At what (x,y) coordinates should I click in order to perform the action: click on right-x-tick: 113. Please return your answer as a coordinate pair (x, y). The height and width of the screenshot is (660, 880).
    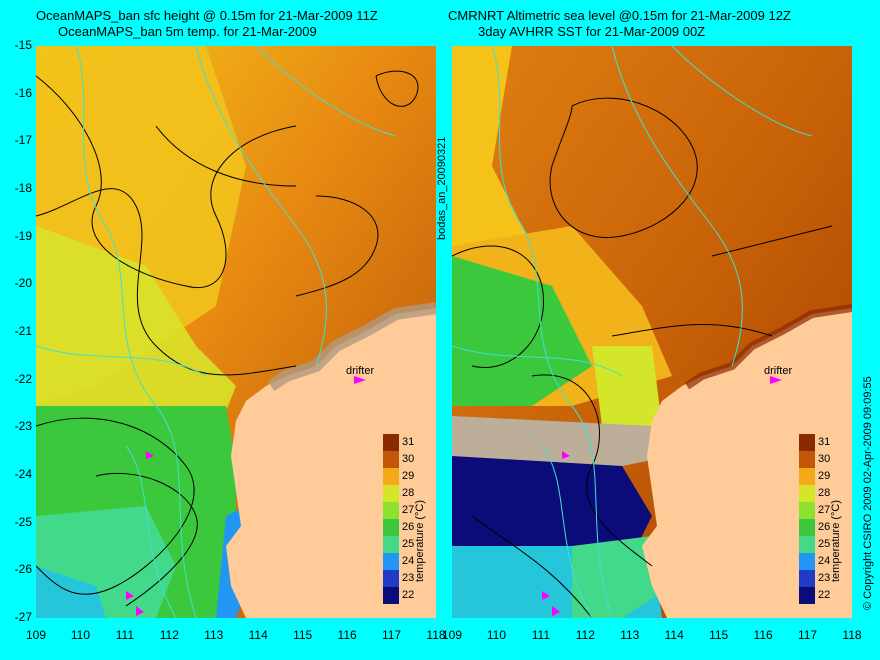
    Looking at the image, I should click on (630, 635).